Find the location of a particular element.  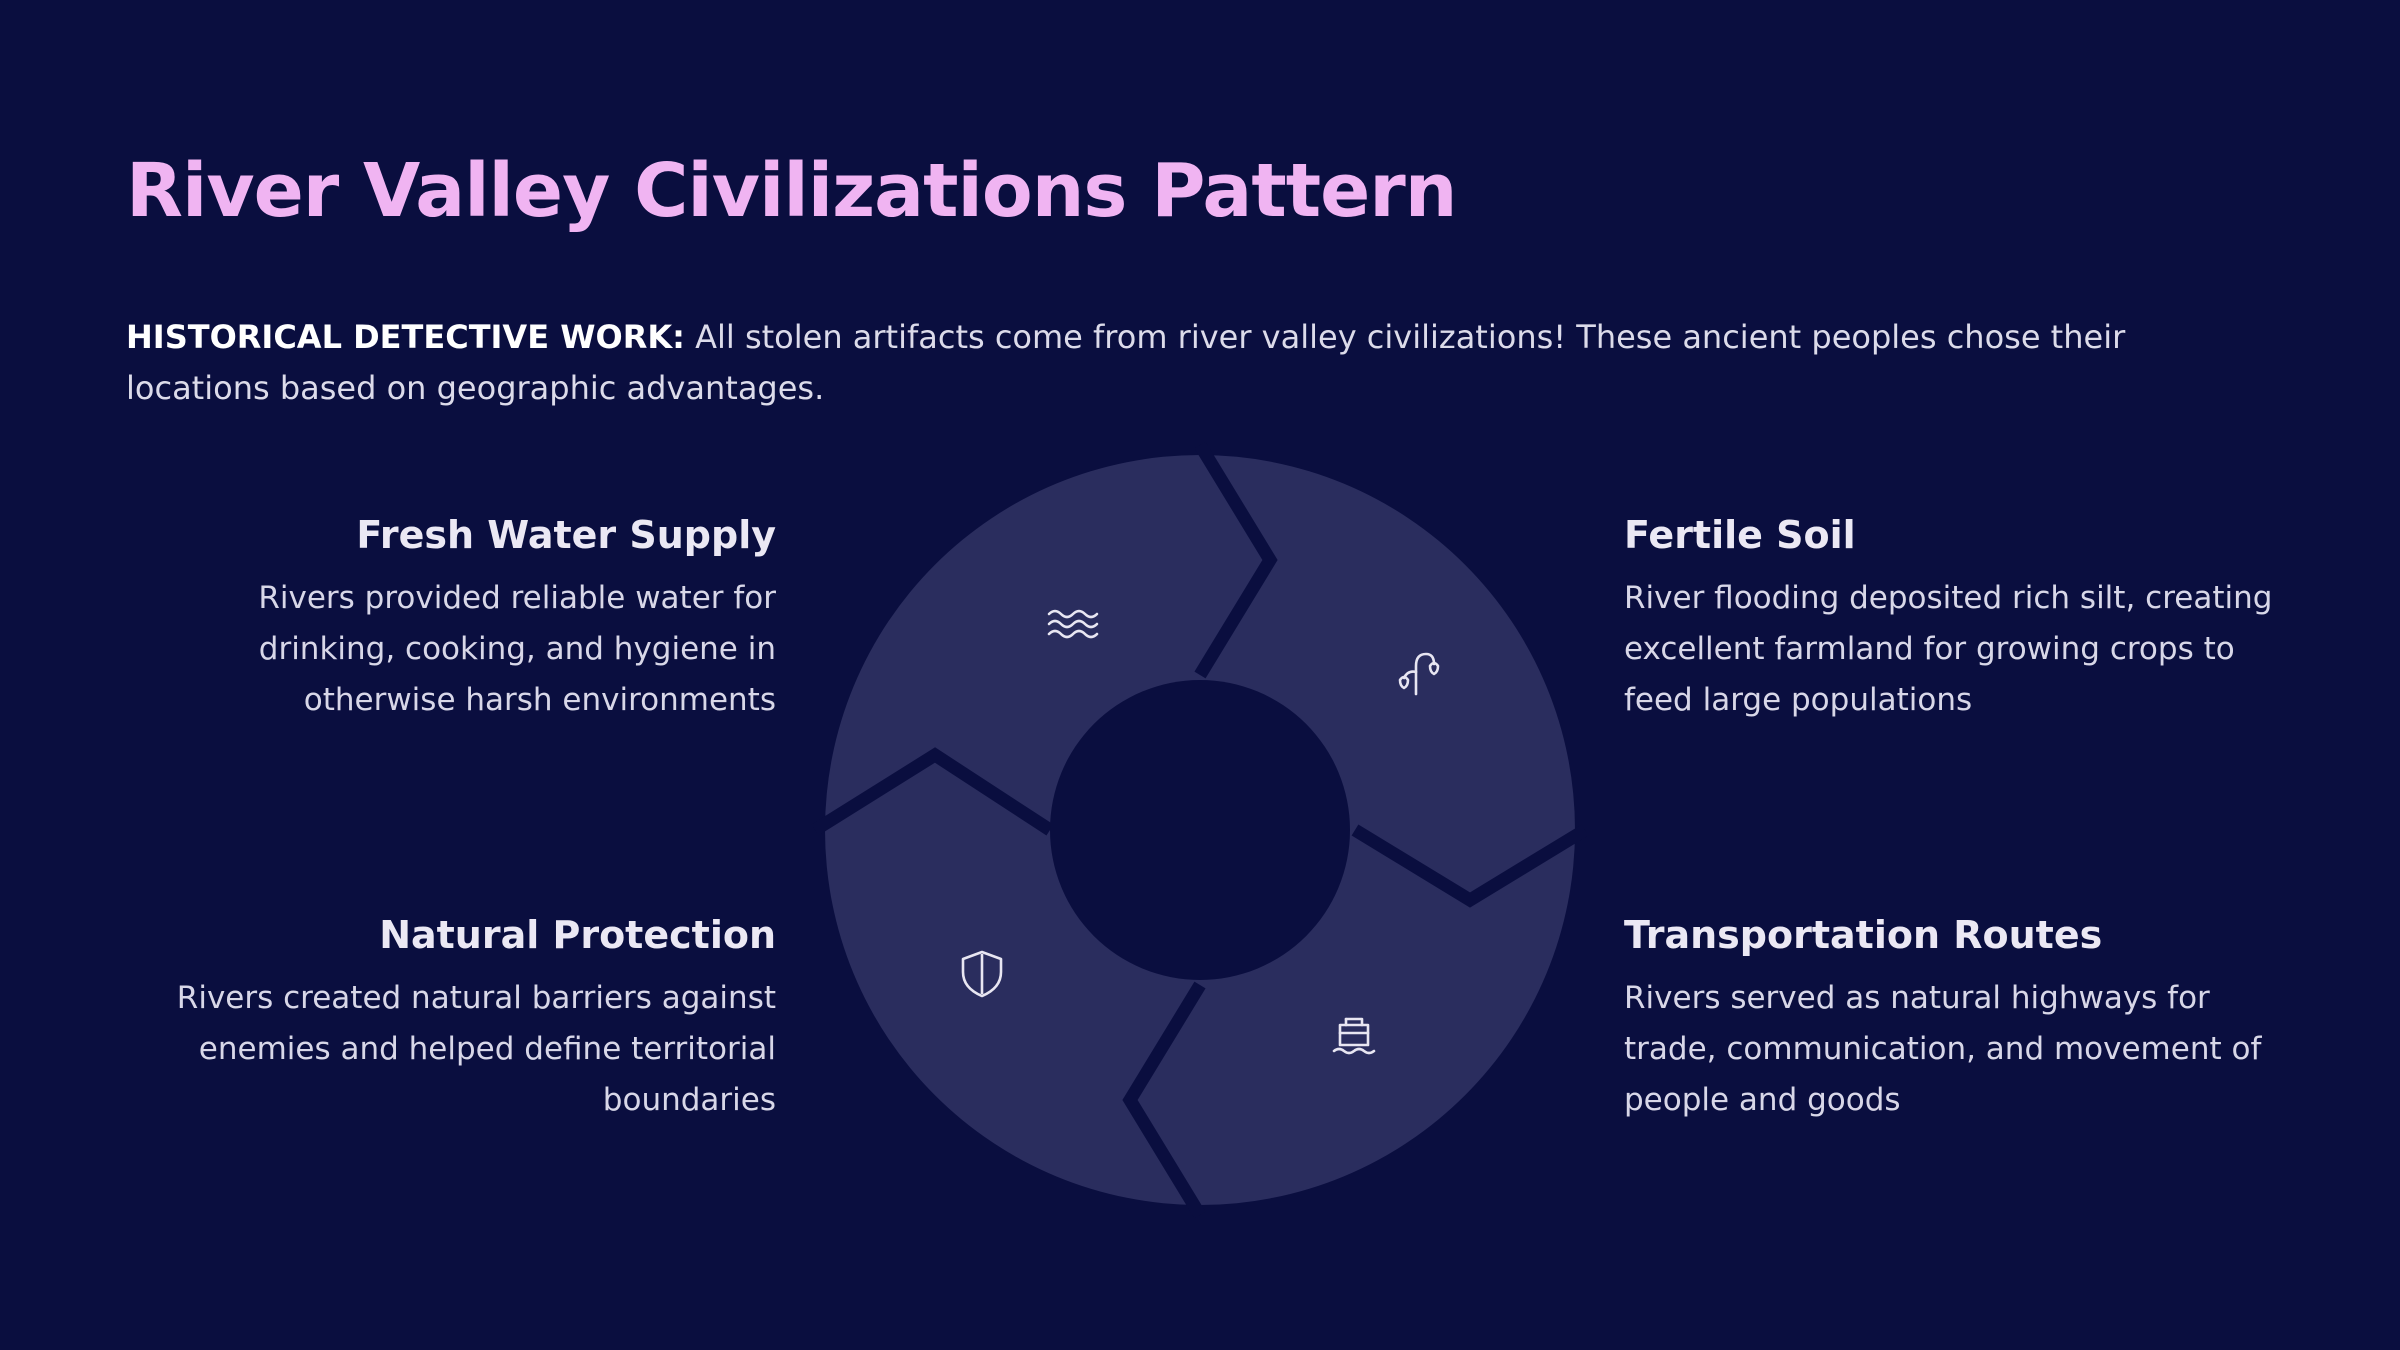

boat-icon is located at coordinates (1354, 1036).